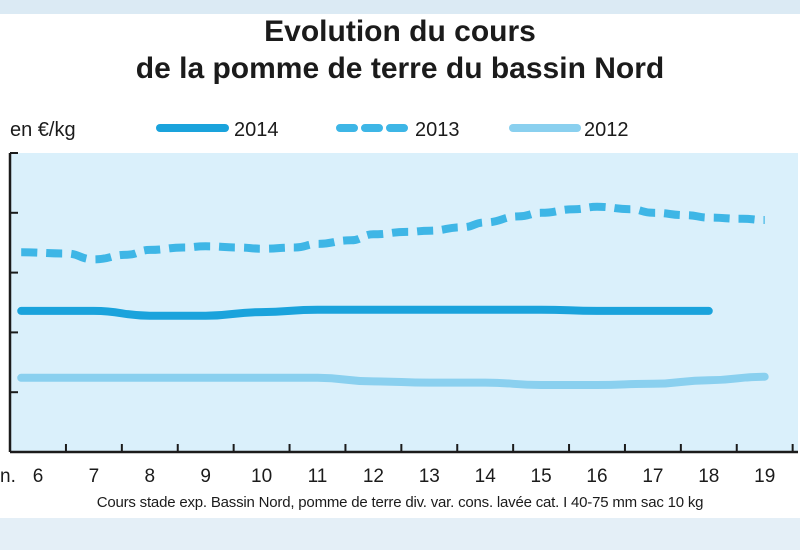  I want to click on series-line-2012, so click(393, 380).